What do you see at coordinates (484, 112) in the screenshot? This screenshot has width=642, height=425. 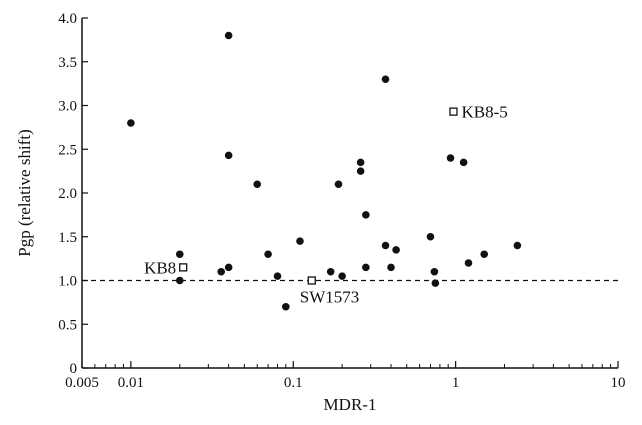 I see `point-annotation: KB8-5` at bounding box center [484, 112].